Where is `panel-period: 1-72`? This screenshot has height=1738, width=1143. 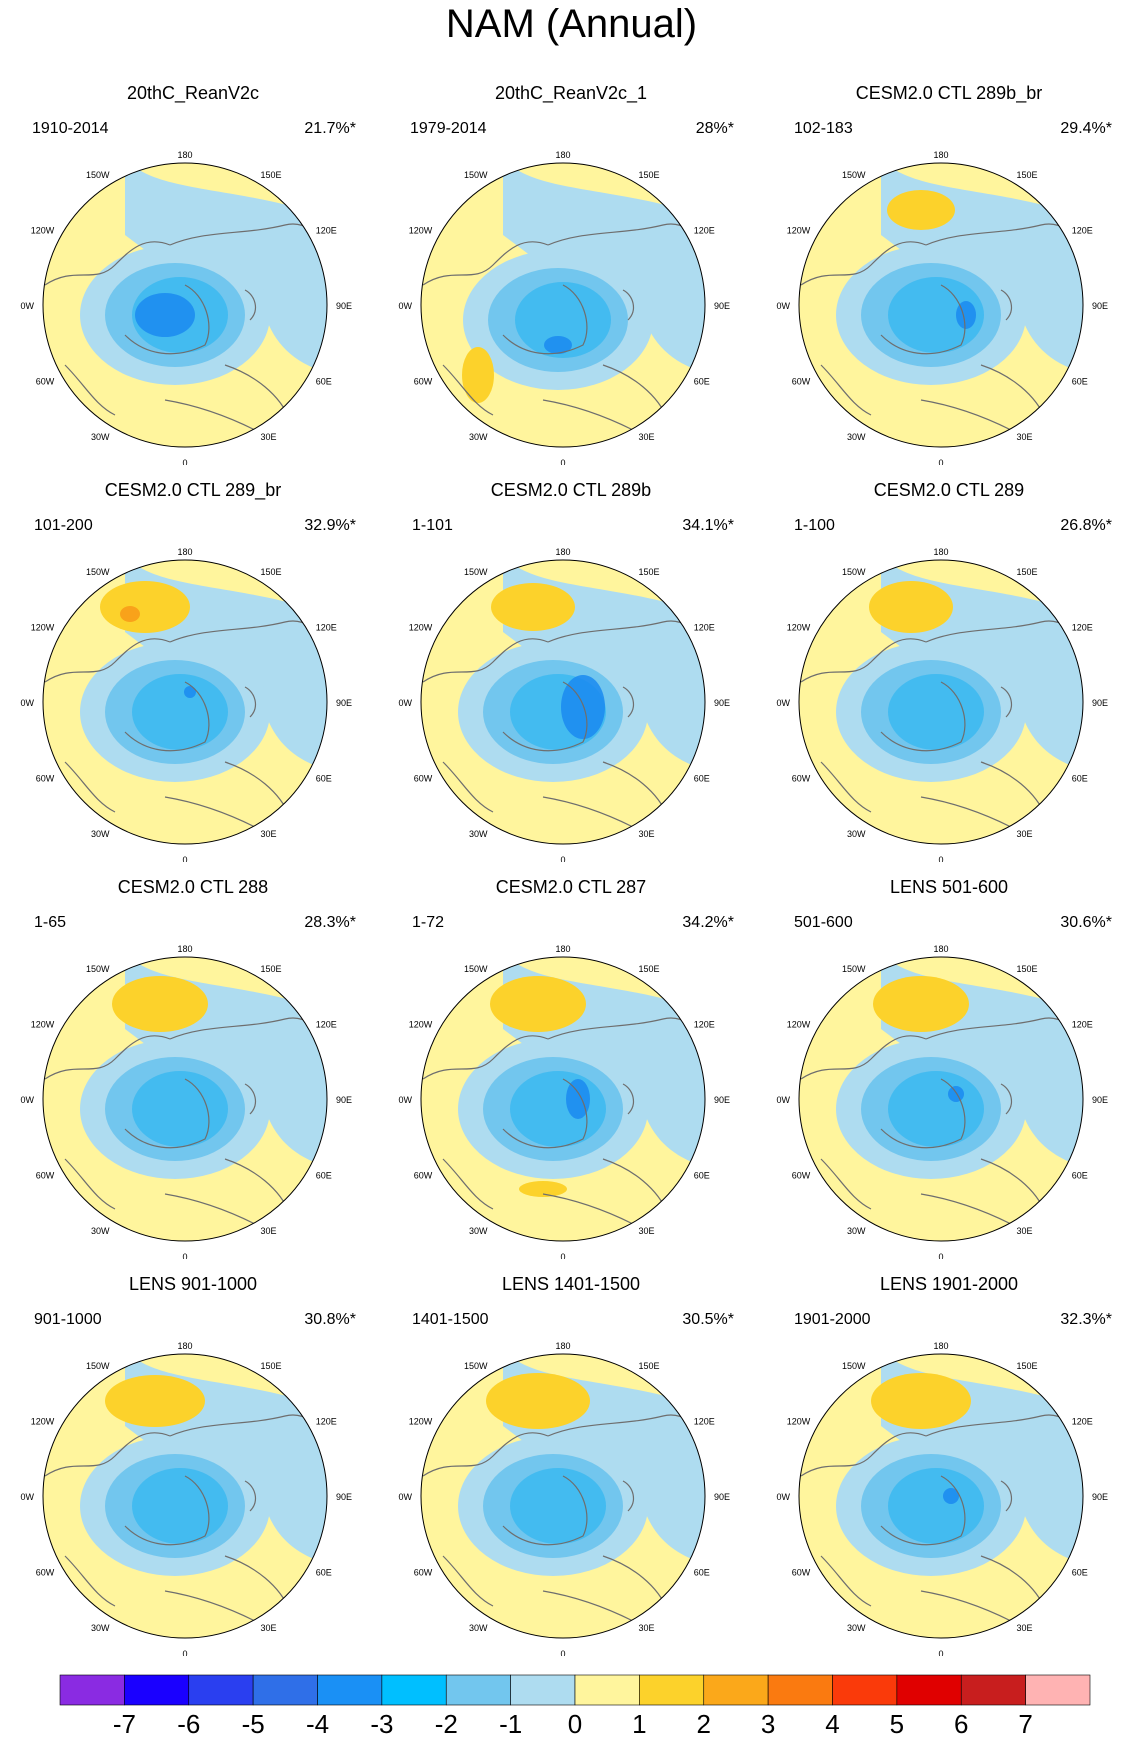
panel-period: 1-72 is located at coordinates (428, 922).